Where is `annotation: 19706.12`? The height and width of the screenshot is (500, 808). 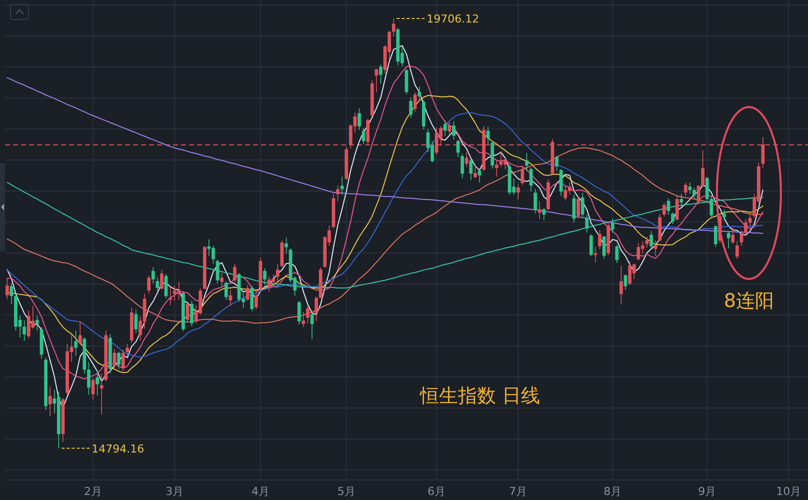
annotation: 19706.12 is located at coordinates (453, 19).